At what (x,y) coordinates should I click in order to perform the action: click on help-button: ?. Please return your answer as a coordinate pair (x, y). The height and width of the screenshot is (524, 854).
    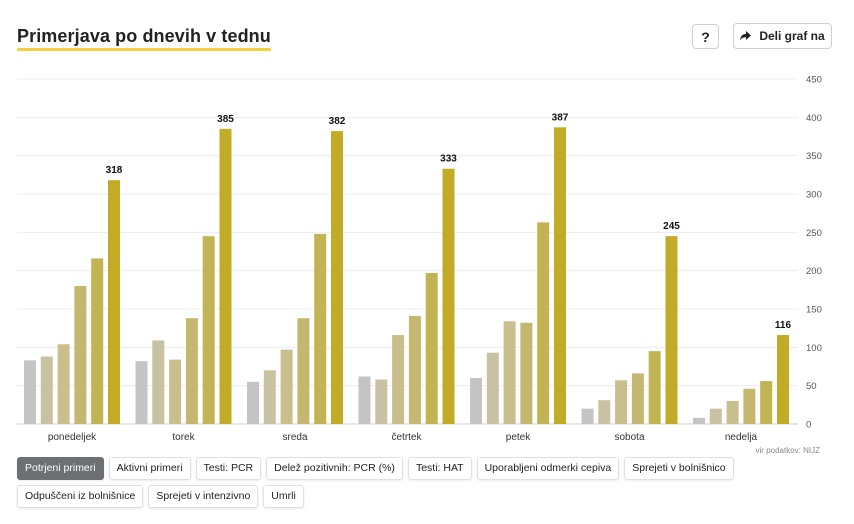
    Looking at the image, I should click on (705, 36).